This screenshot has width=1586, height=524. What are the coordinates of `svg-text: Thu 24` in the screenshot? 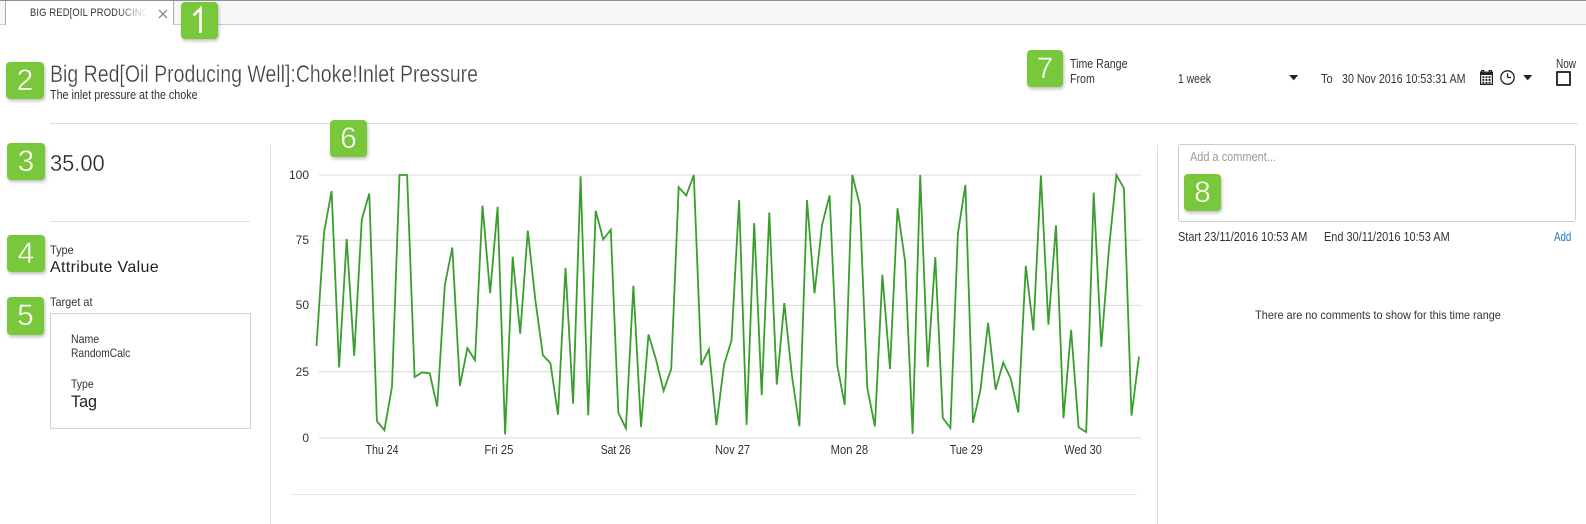 It's located at (382, 450).